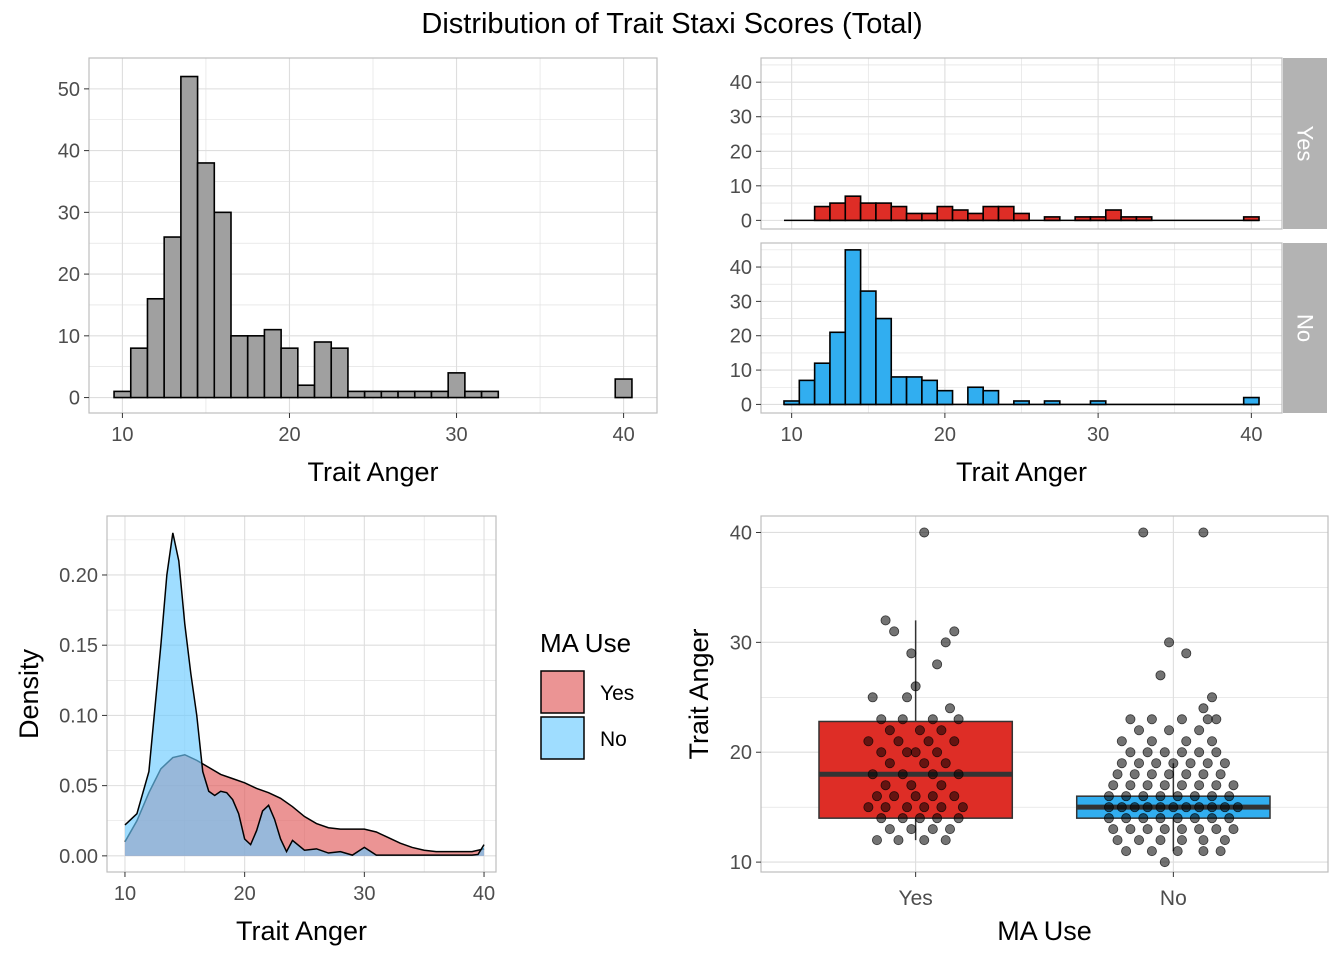 This screenshot has width=1344, height=965. I want to click on legend-label: Yes, so click(617, 693).